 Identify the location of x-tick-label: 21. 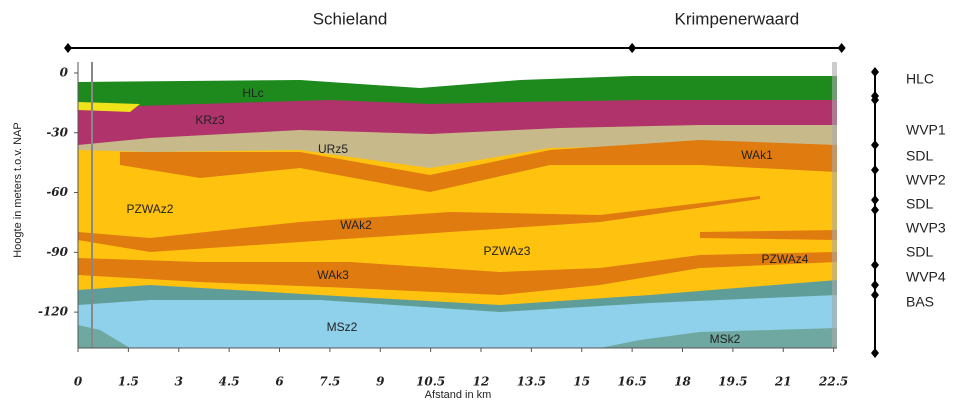
(783, 382).